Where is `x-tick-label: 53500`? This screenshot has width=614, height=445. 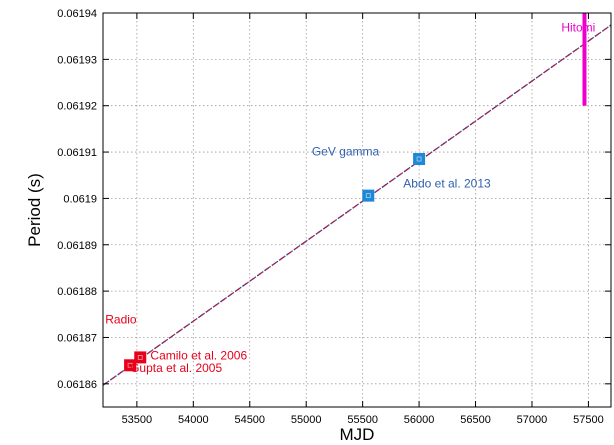
x-tick-label: 53500 is located at coordinates (137, 420).